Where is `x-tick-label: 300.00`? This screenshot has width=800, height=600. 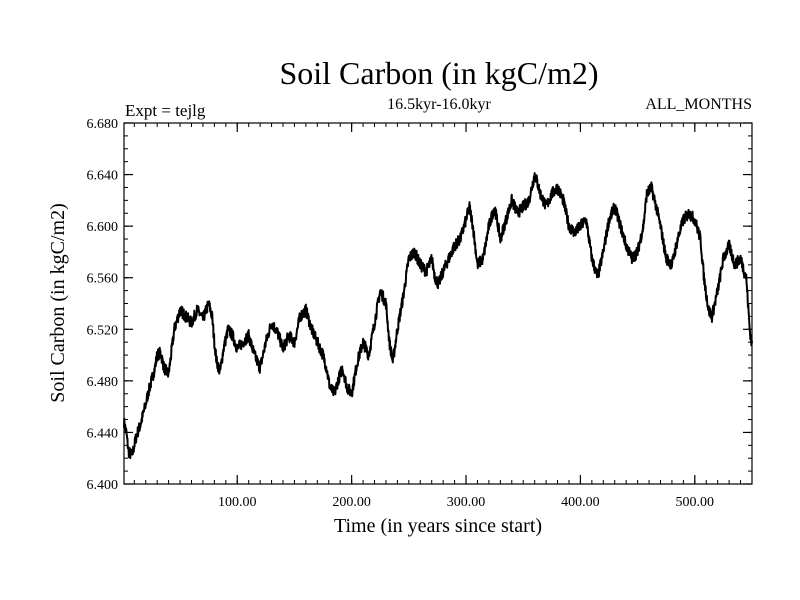 x-tick-label: 300.00 is located at coordinates (466, 502).